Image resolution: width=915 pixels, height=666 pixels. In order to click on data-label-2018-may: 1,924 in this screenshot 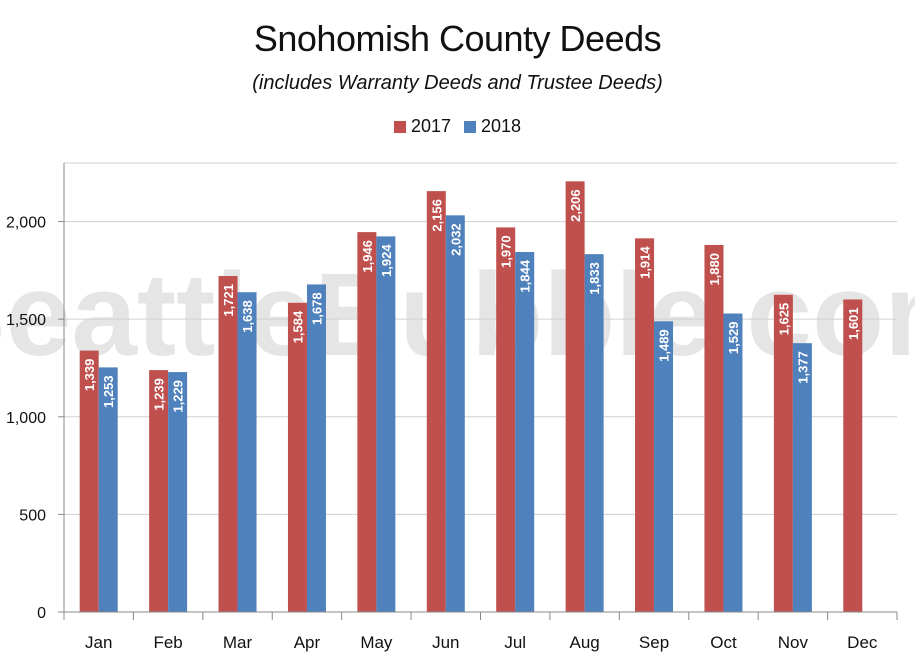, I will do `click(386, 260)`.